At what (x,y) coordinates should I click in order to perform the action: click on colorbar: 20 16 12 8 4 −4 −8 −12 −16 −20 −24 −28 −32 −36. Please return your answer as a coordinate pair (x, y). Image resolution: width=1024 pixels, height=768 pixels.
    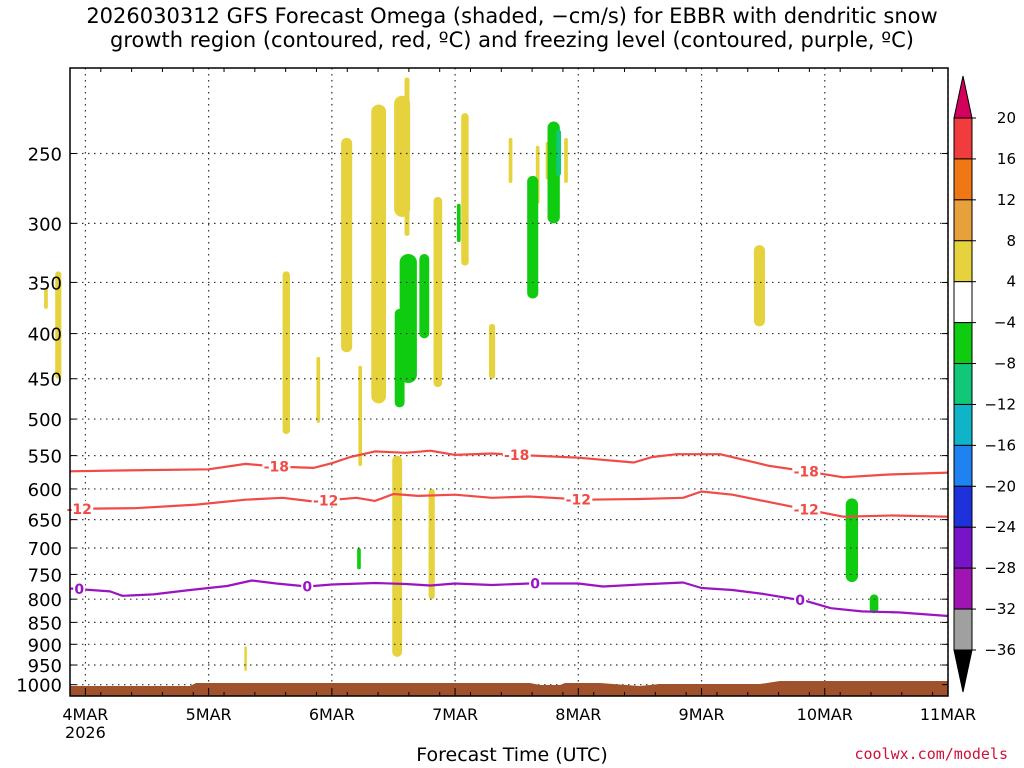
    Looking at the image, I should click on (984, 384).